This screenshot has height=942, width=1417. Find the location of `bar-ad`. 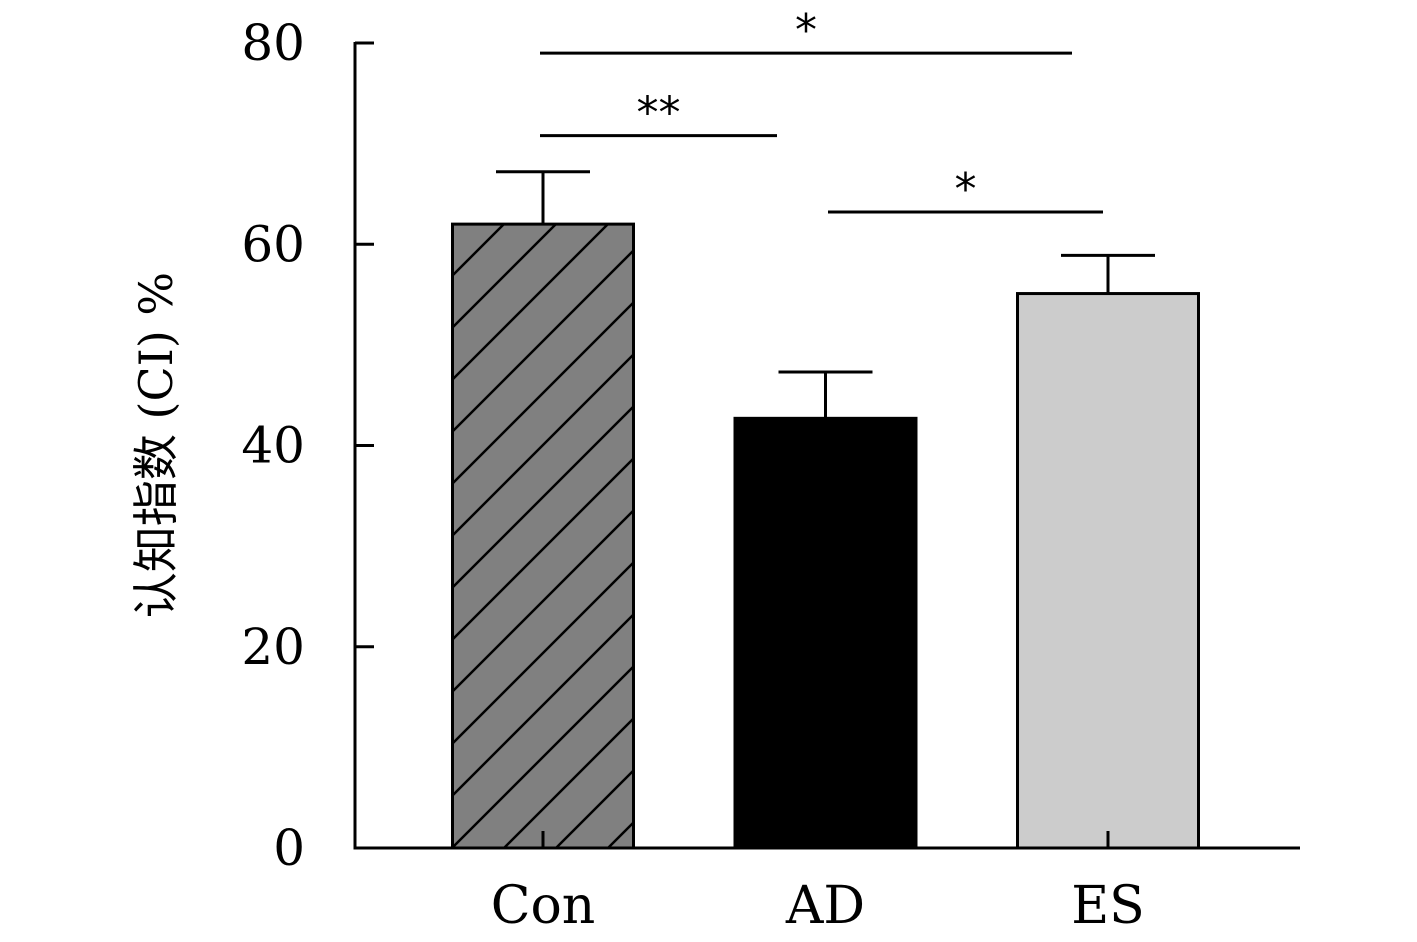

bar-ad is located at coordinates (825, 633).